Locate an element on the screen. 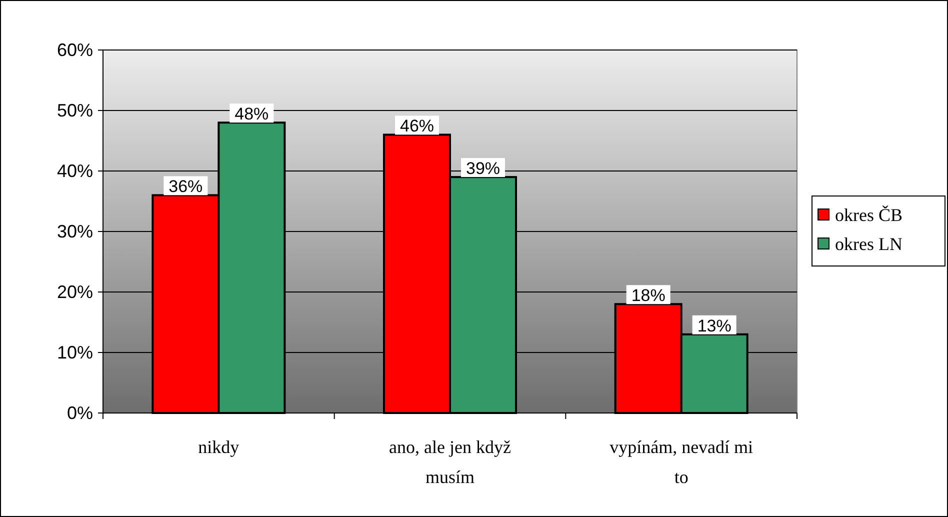 Image resolution: width=948 pixels, height=517 pixels. y-tick-label: 0% is located at coordinates (79, 413).